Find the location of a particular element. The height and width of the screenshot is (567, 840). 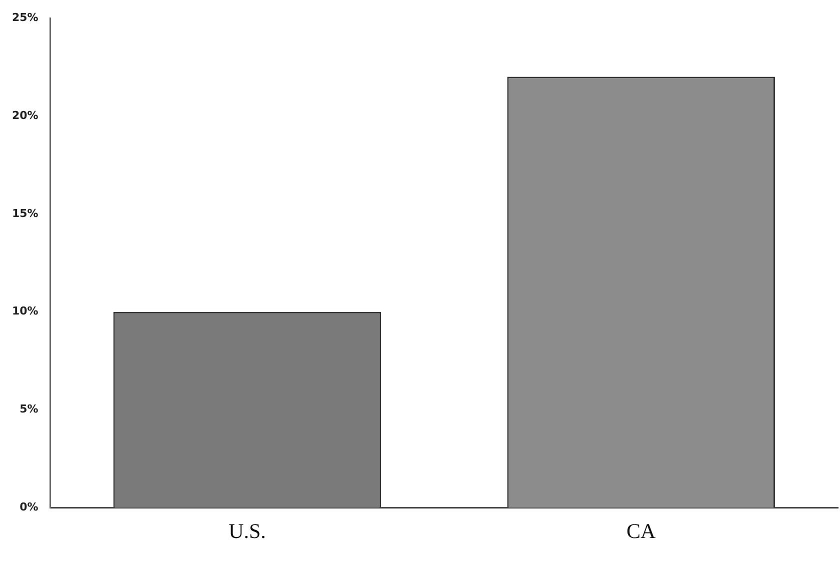

y-tick-label: 15% is located at coordinates (25, 213).